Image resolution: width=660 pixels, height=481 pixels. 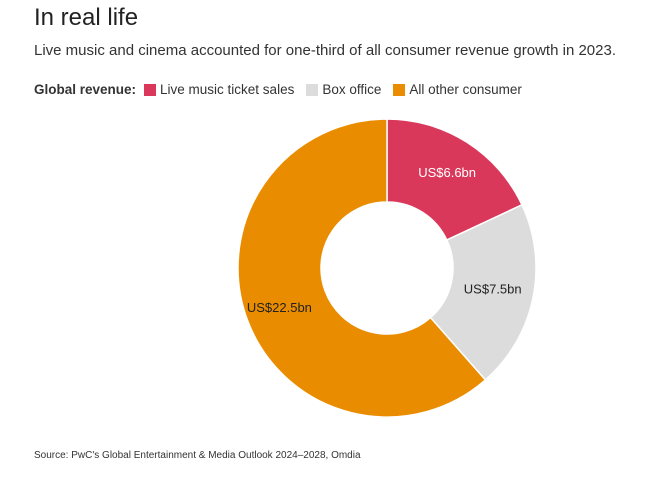 I want to click on legend-item-live-music: Live music ticket sales, so click(x=219, y=89).